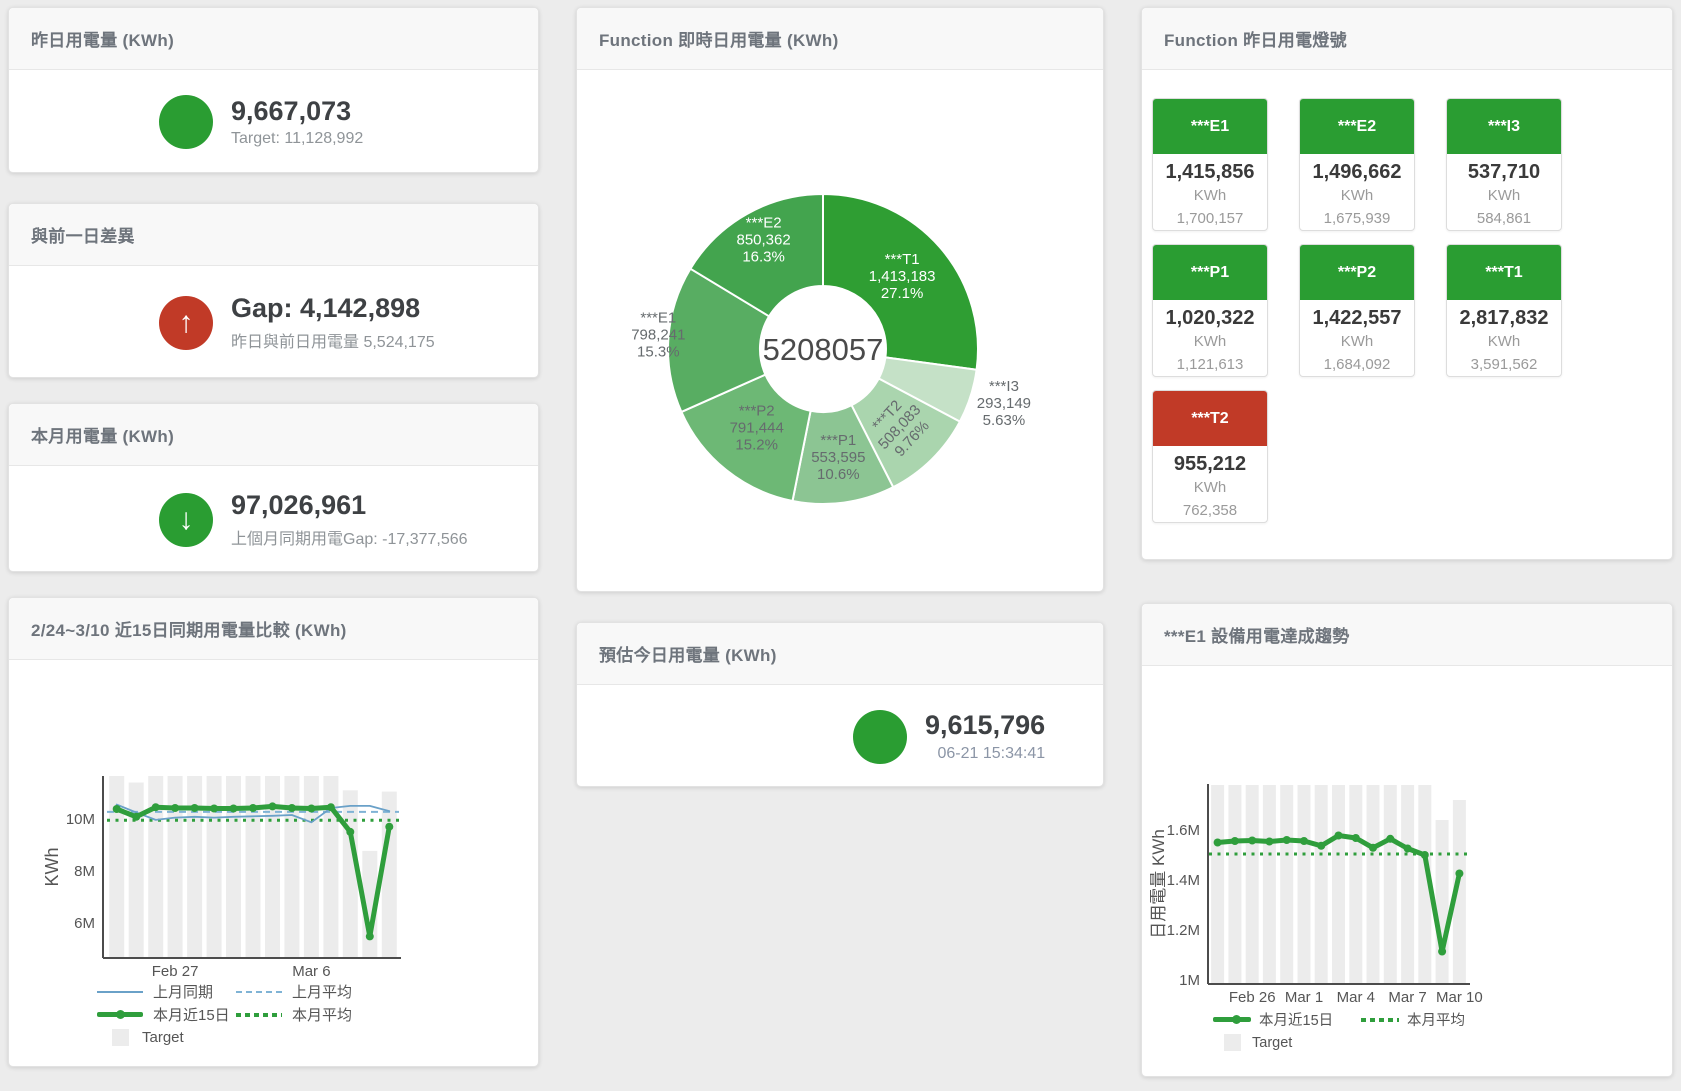 The width and height of the screenshot is (1681, 1091). Describe the element at coordinates (900, 282) in the screenshot. I see `donut-segment-t1` at that location.